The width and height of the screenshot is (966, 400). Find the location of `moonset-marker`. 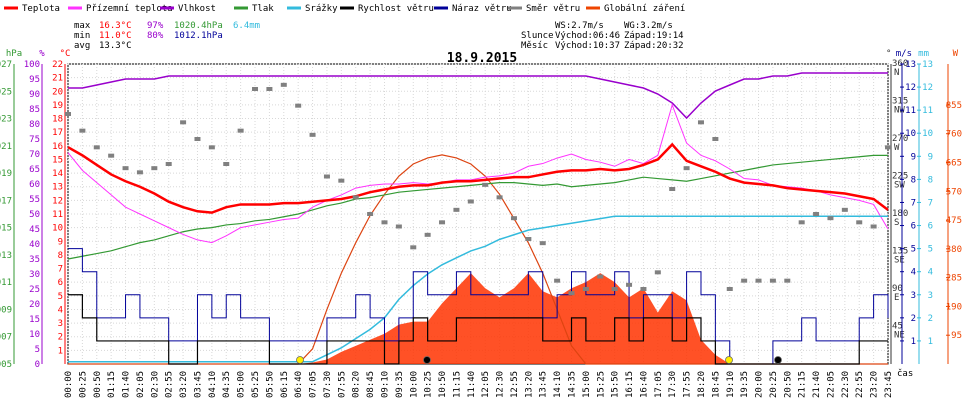

moonset-marker is located at coordinates (778, 360).